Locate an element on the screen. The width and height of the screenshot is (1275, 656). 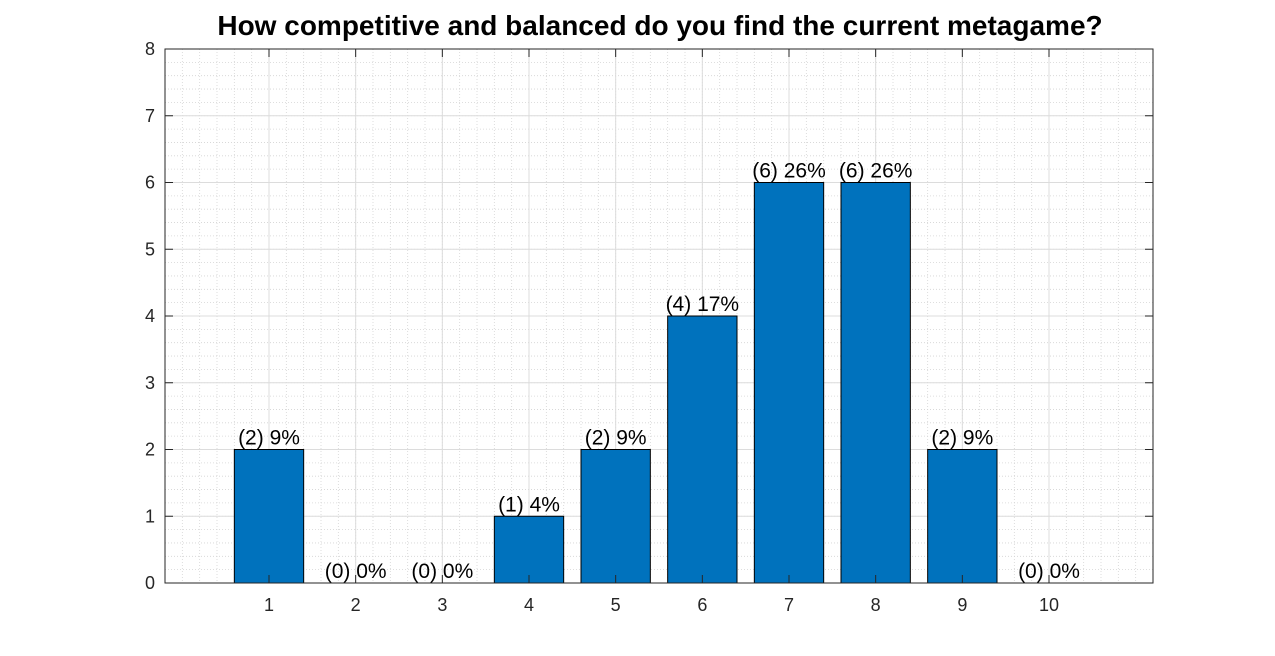
data-label-7: (6) 26% is located at coordinates (789, 171).